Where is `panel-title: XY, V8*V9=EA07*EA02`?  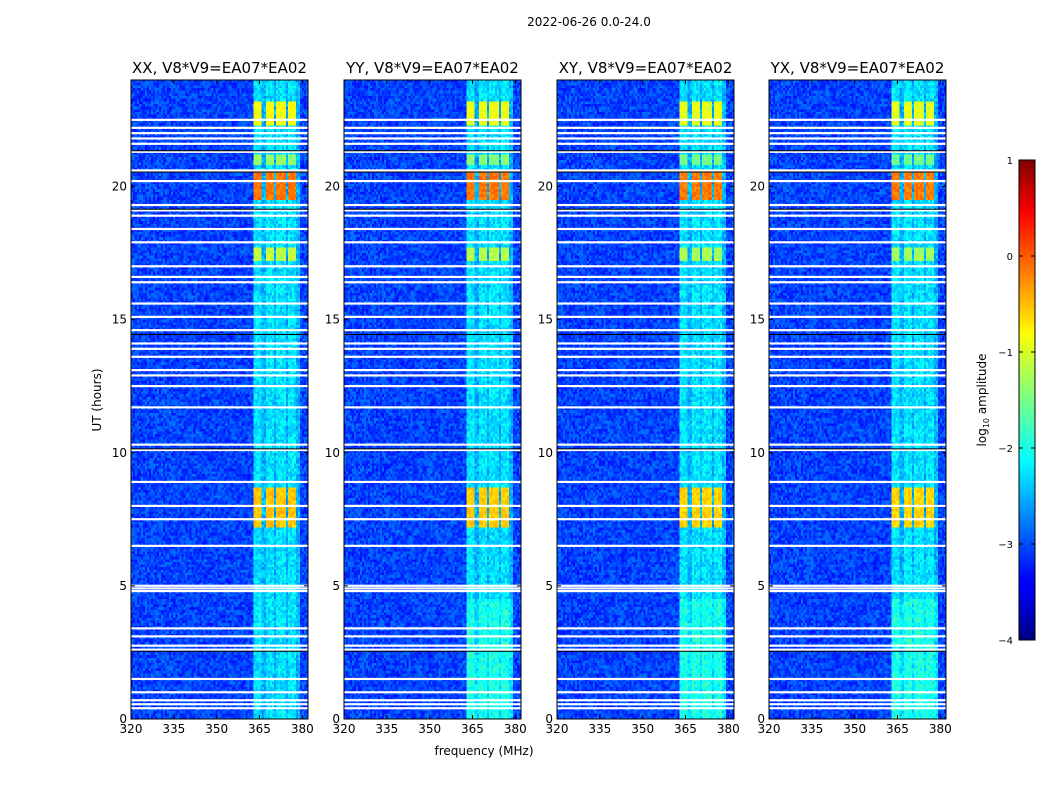 panel-title: XY, V8*V9=EA07*EA02 is located at coordinates (646, 68).